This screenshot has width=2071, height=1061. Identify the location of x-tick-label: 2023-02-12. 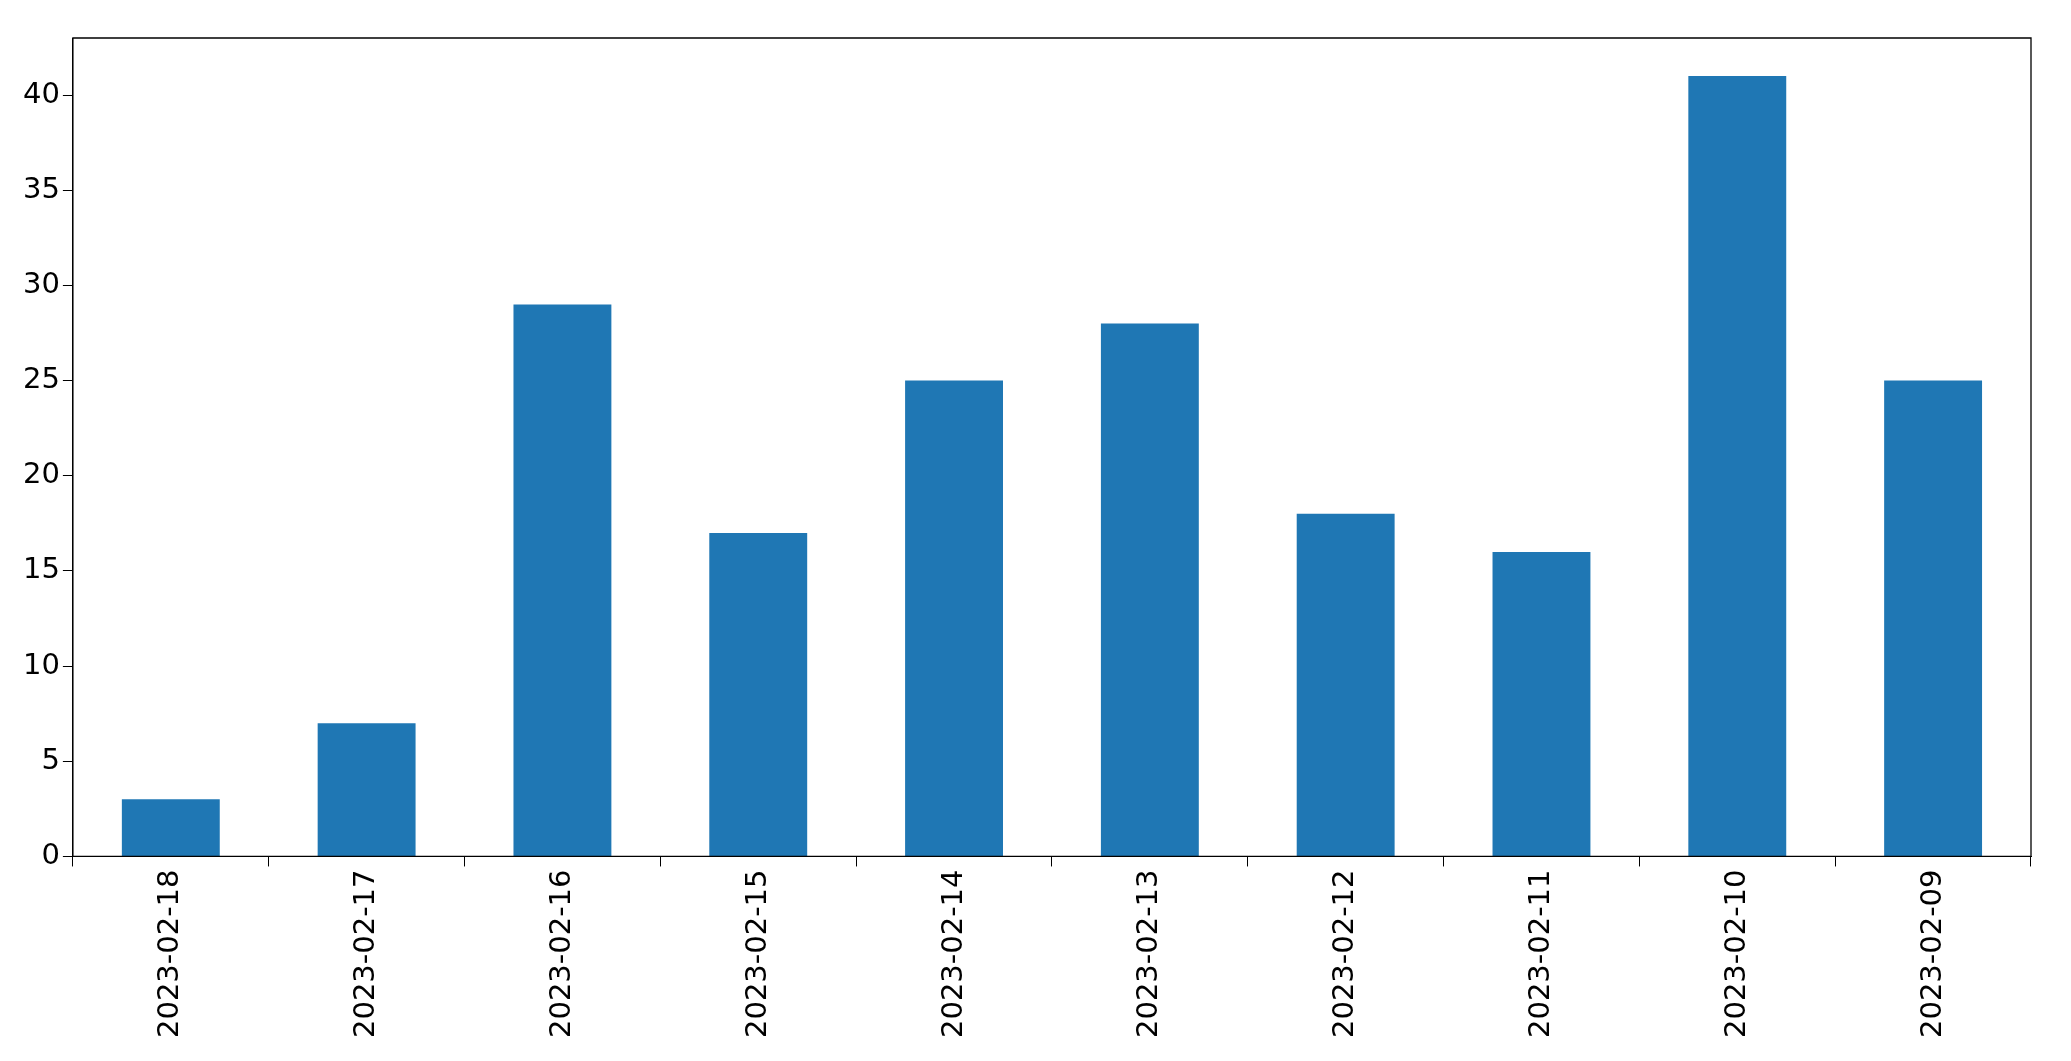
(1343, 954).